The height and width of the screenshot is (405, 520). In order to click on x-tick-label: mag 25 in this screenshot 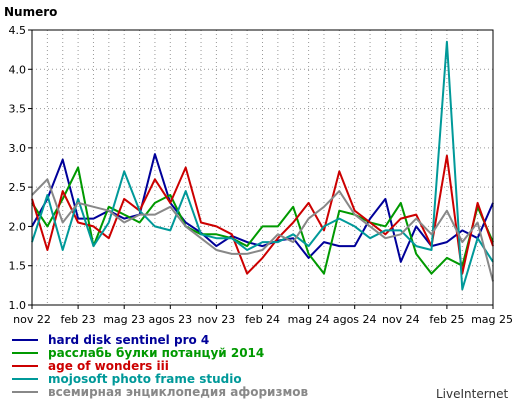, I will do `click(492, 319)`.